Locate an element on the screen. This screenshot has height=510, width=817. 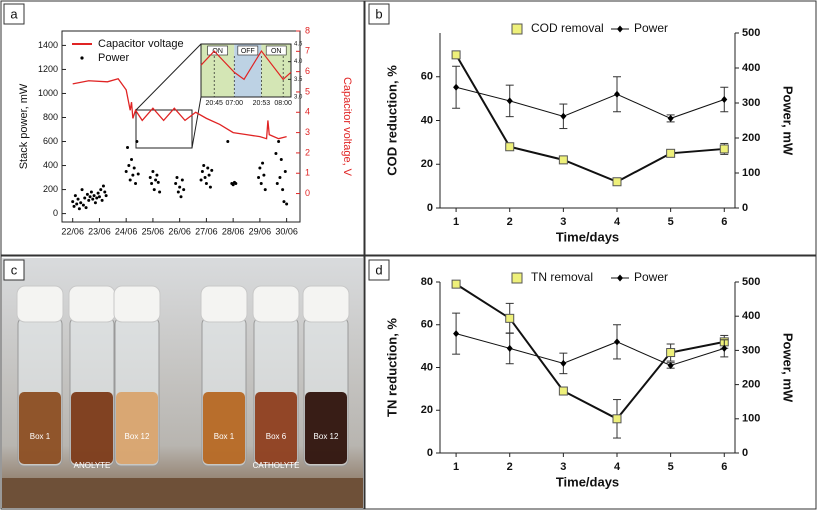
inset-frame is located at coordinates (246, 70).